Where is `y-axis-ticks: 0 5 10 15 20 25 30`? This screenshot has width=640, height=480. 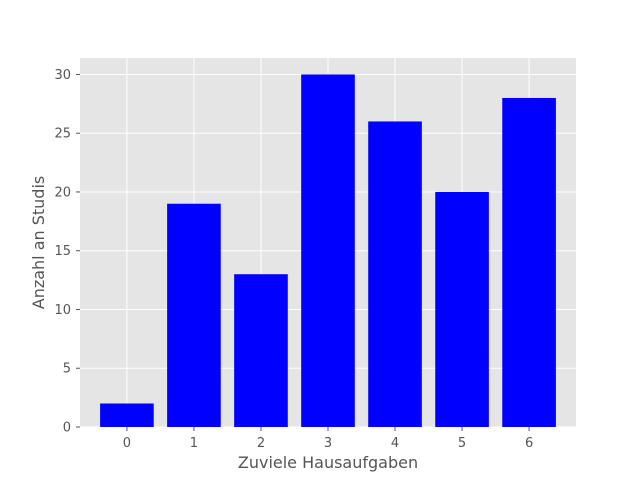
y-axis-ticks: 0 5 10 15 20 25 30 is located at coordinates (67, 252).